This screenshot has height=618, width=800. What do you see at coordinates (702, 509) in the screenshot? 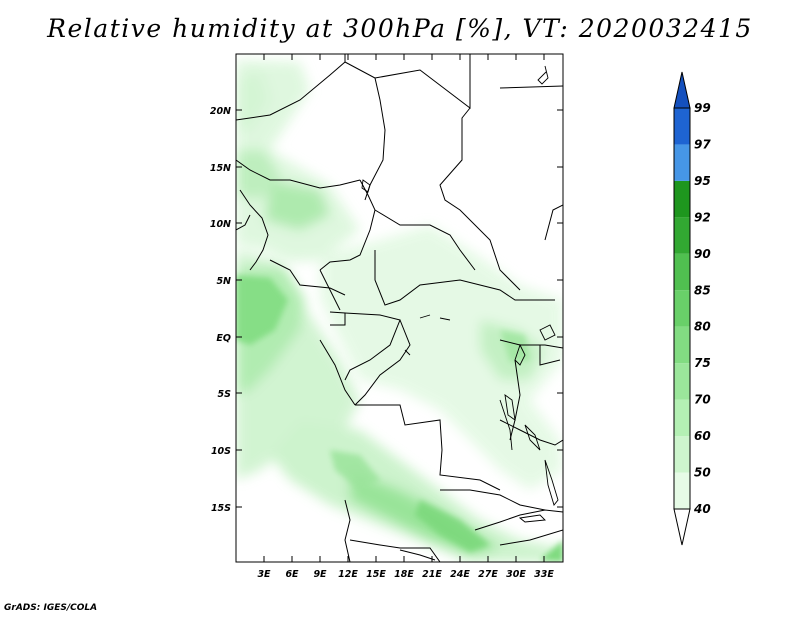
I see `colorbar-label-40: 40` at bounding box center [702, 509].